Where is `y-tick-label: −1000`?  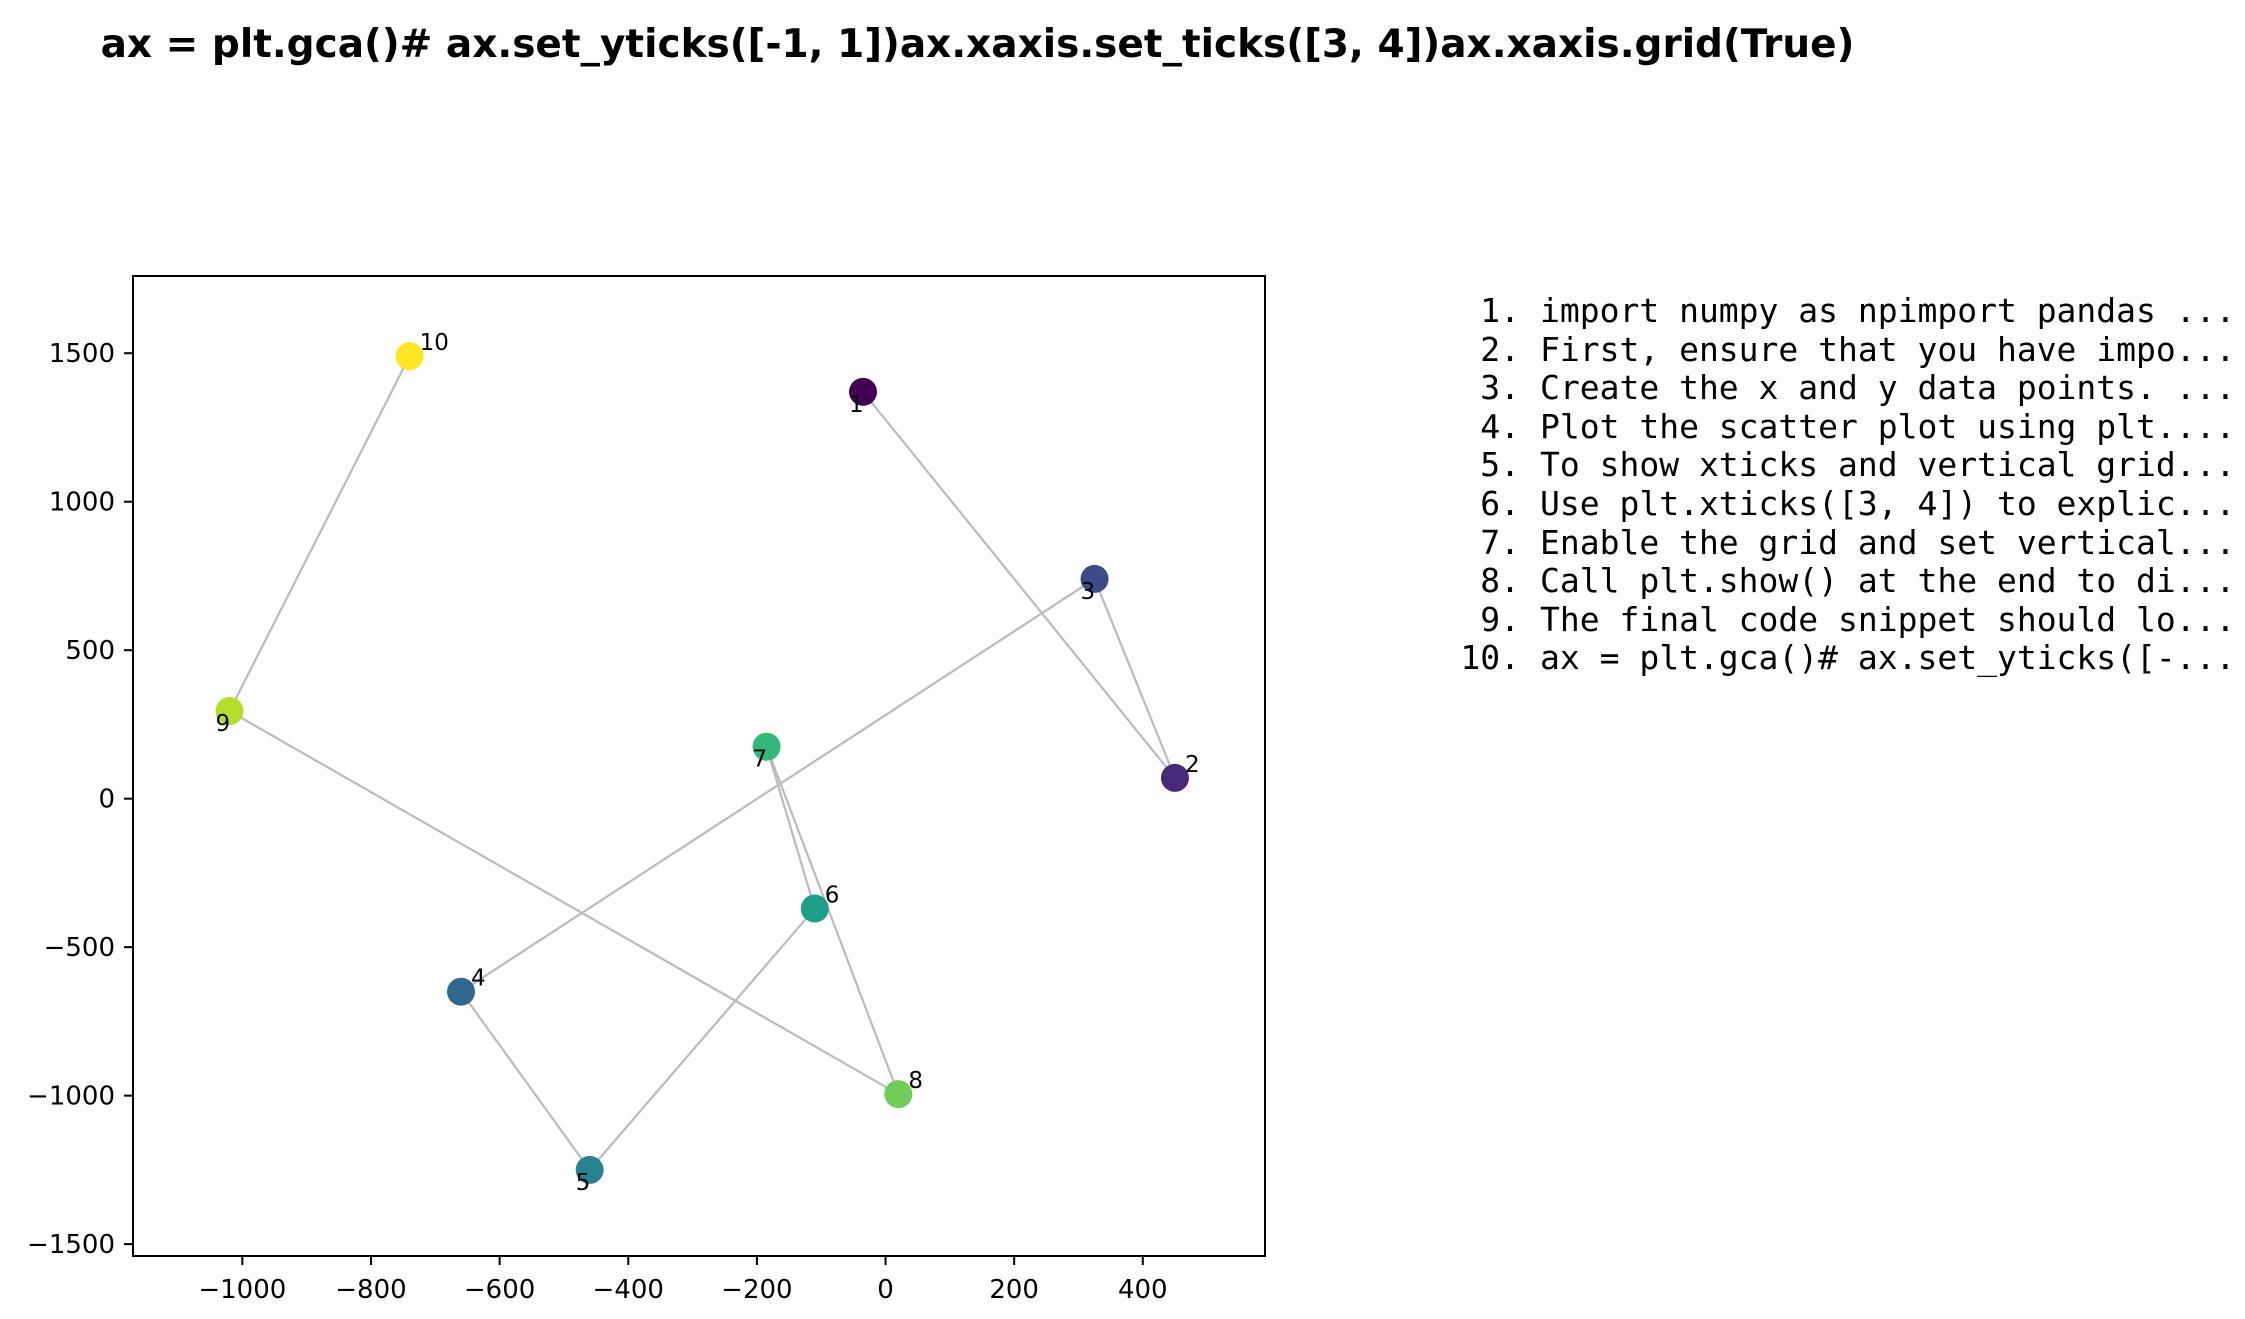 y-tick-label: −1000 is located at coordinates (71, 1097).